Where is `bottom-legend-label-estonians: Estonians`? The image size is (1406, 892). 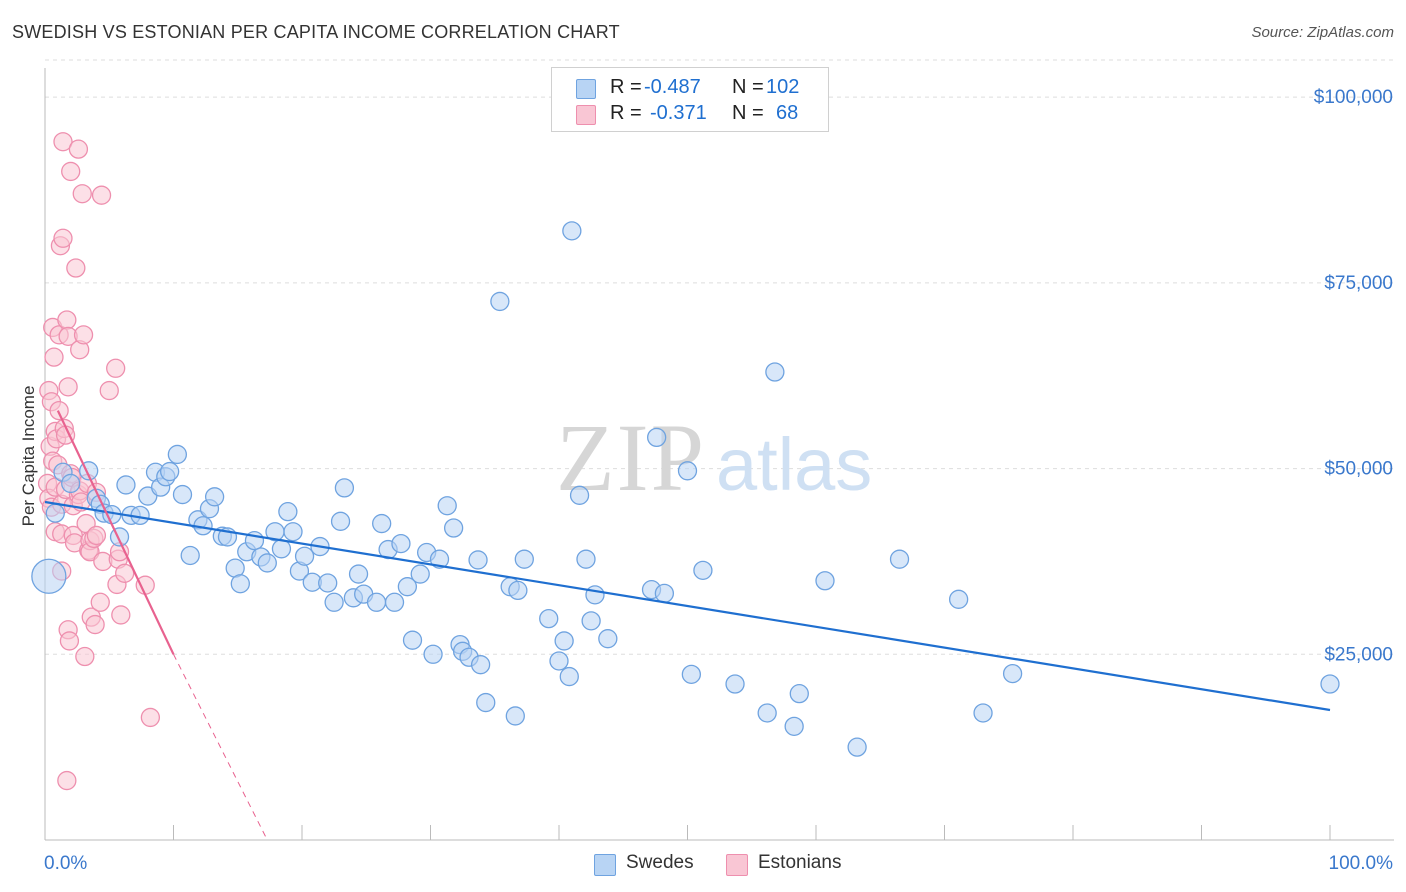 bottom-legend-label-estonians: Estonians is located at coordinates (800, 862).